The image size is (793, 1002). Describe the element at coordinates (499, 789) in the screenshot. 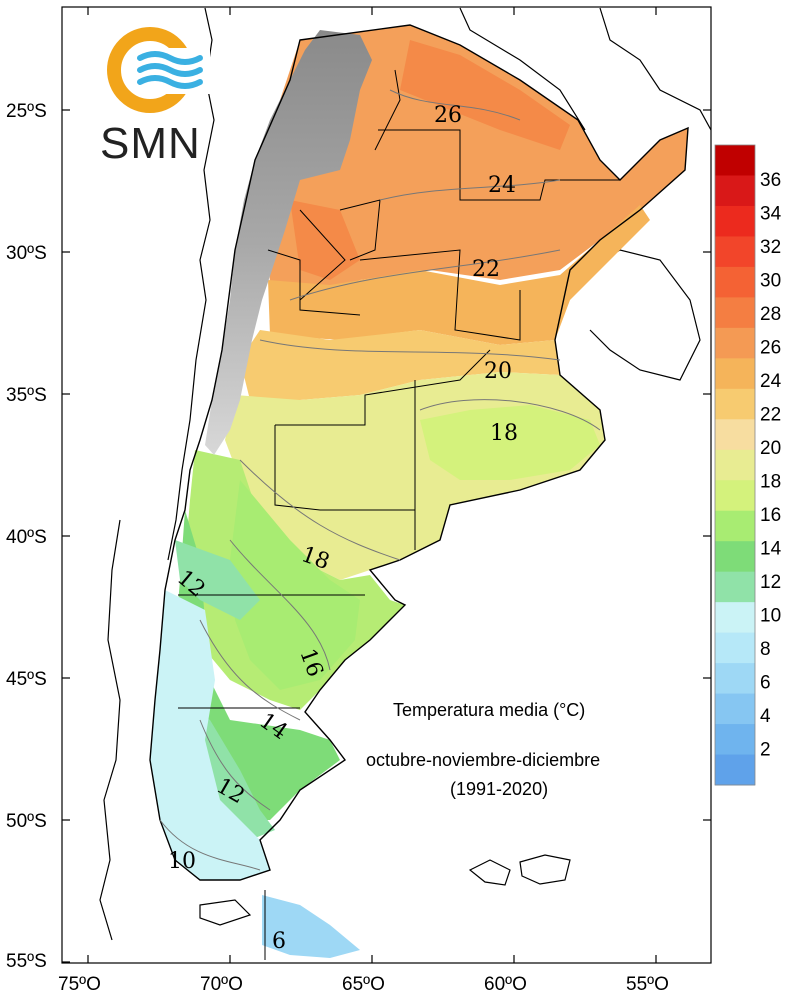

I see `title-line-3: (1991-2020)` at that location.